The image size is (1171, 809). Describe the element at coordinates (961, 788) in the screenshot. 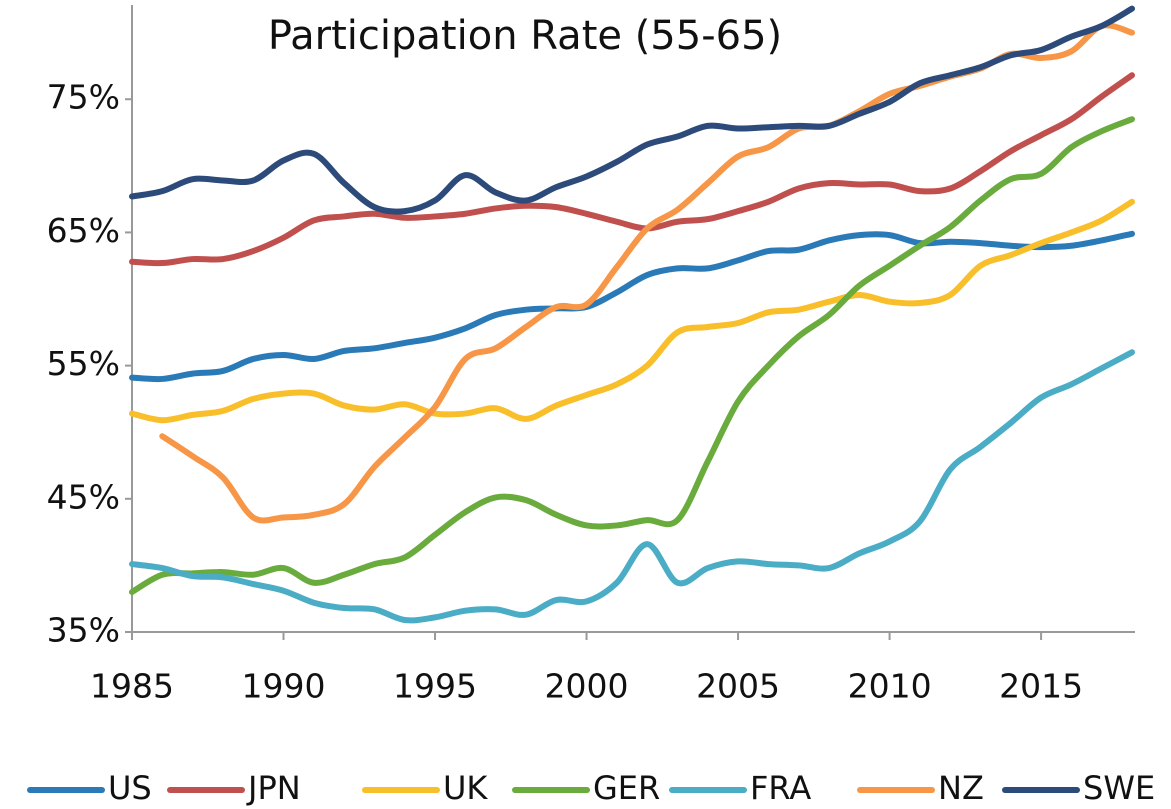

I see `legend-label: NZ` at that location.